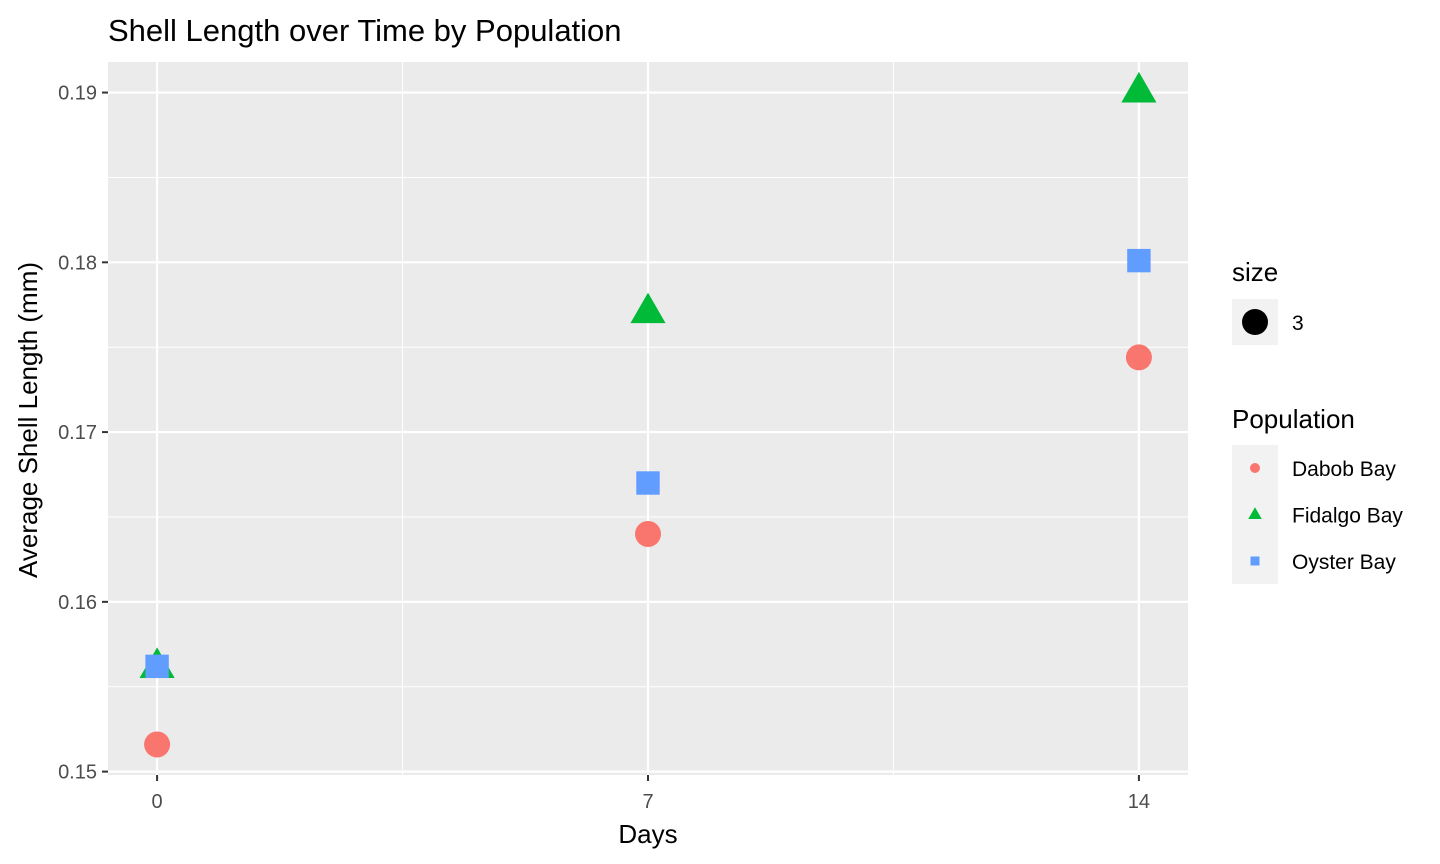 This screenshot has width=1440, height=864. Describe the element at coordinates (77, 263) in the screenshot. I see `y-tick-label: 0.18` at that location.